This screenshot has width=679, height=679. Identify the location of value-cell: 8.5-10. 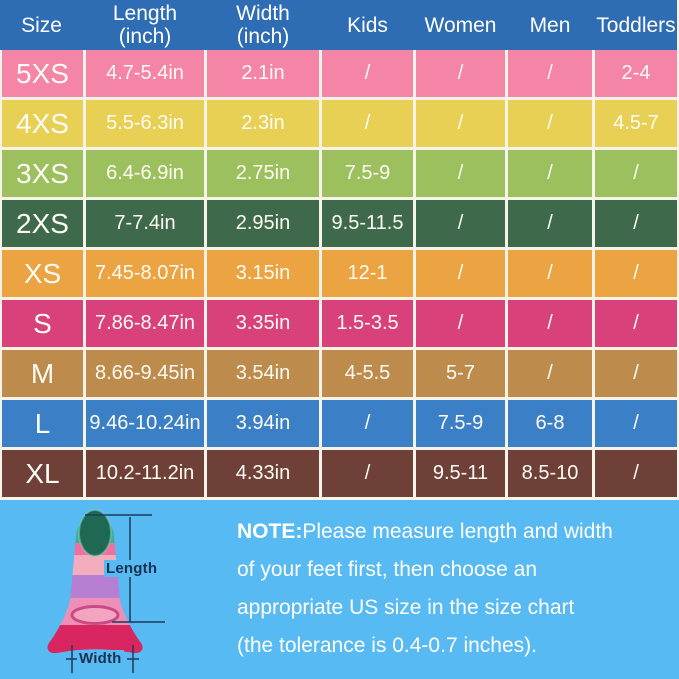
(551, 475).